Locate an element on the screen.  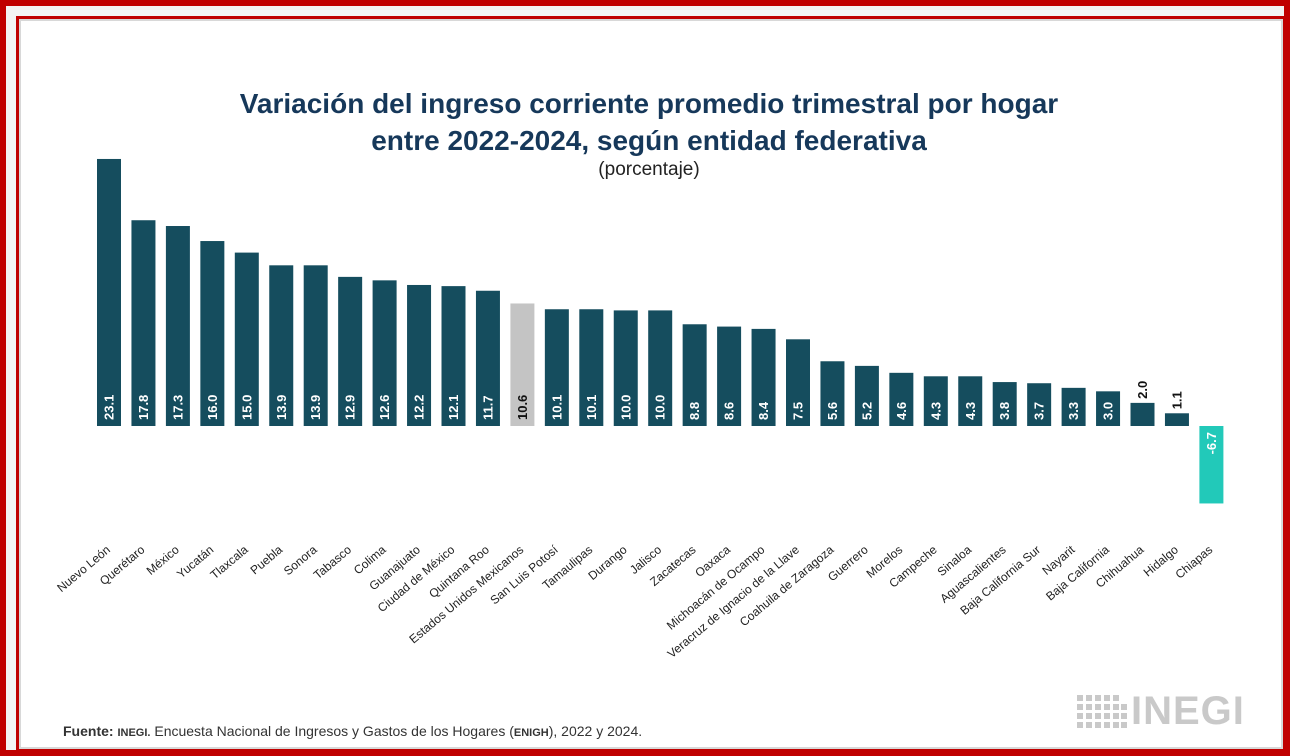
source-abbr: ENIGH is located at coordinates (531, 733).